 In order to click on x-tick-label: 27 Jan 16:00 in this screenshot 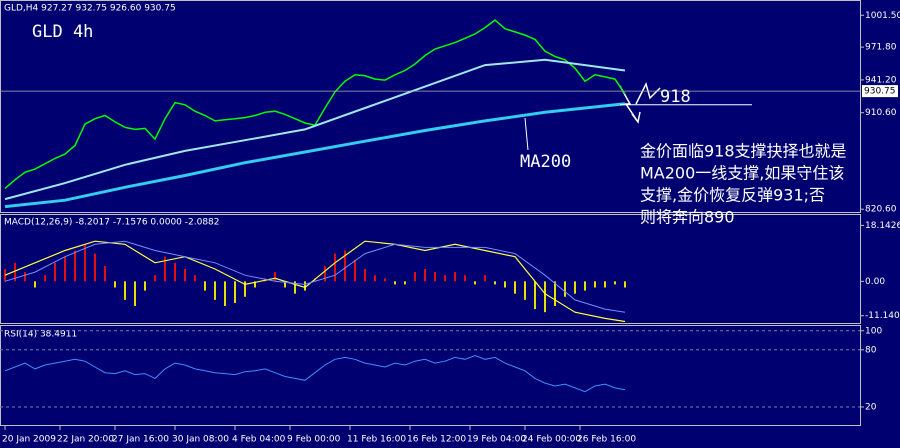, I will do `click(140, 440)`.